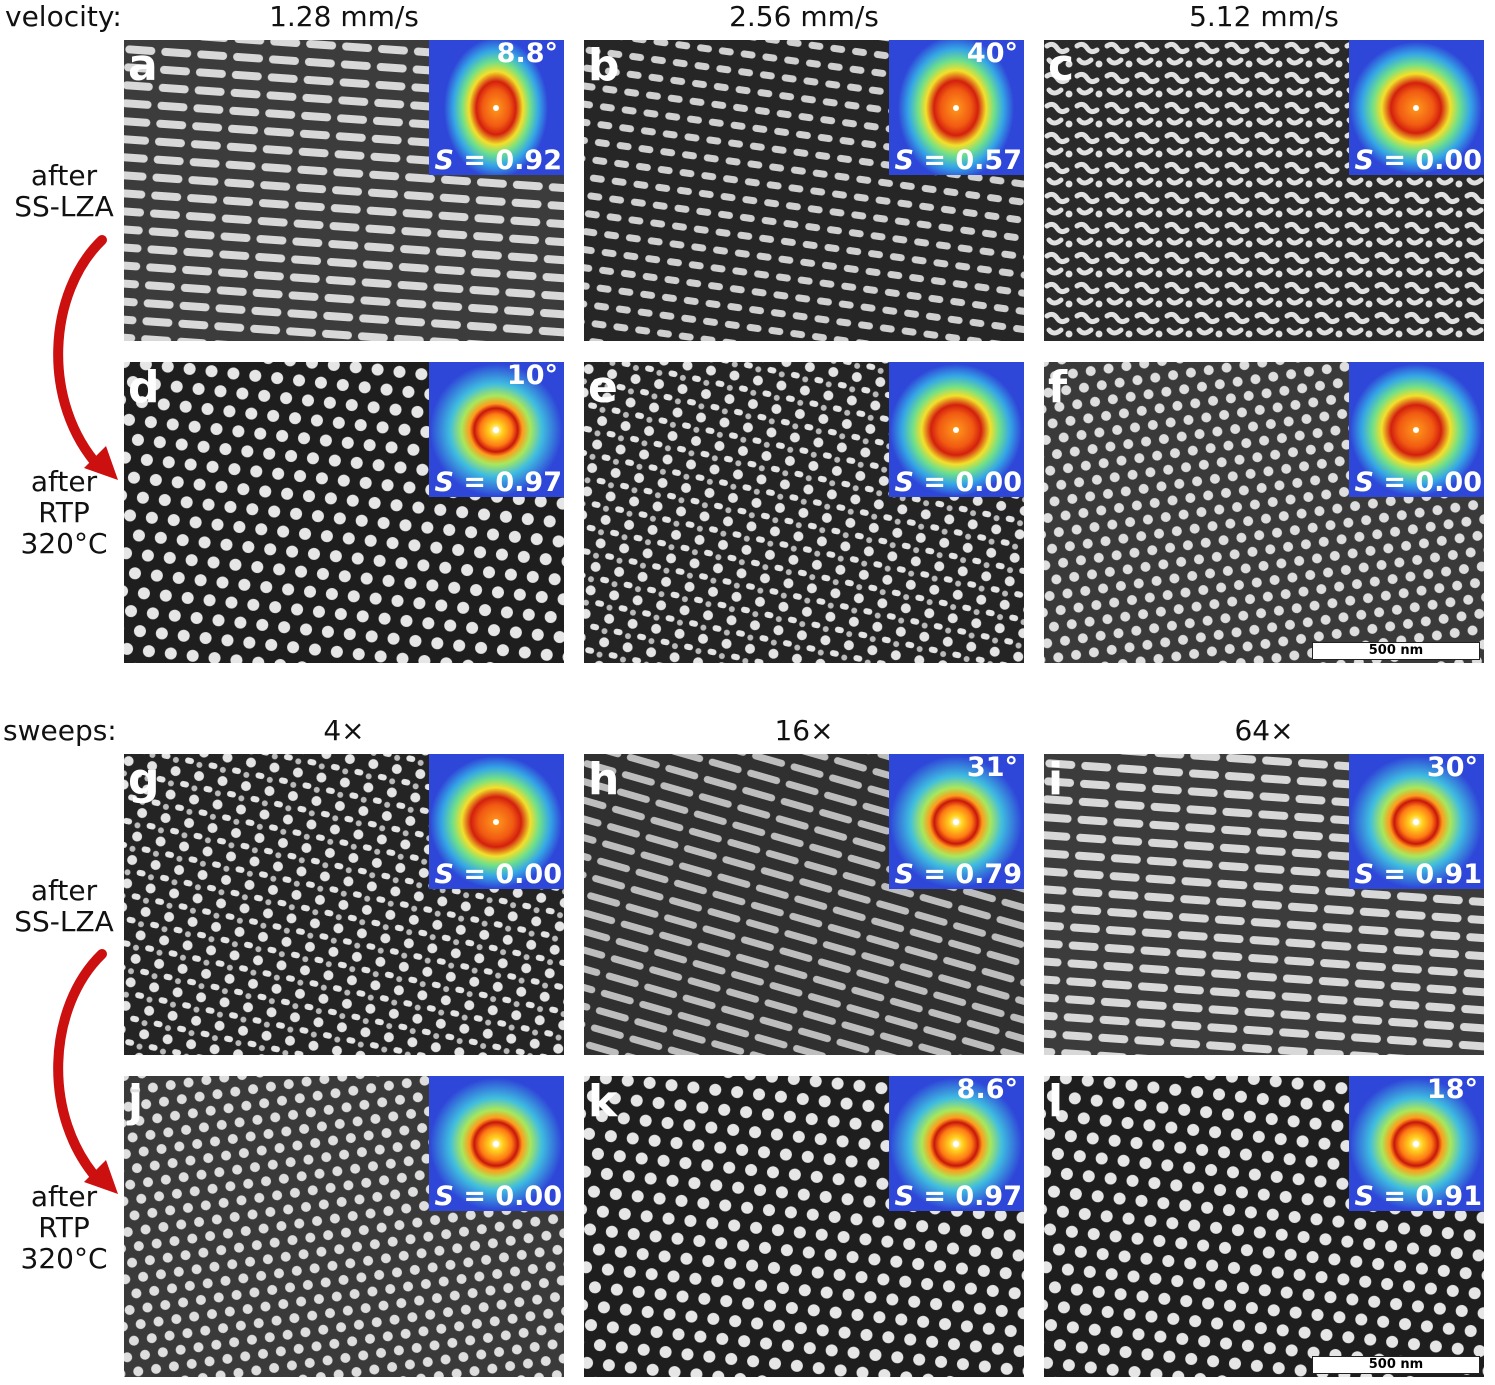 Image resolution: width=1495 pixels, height=1385 pixels. What do you see at coordinates (1061, 65) in the screenshot?
I see `panel-letter-c: c` at bounding box center [1061, 65].